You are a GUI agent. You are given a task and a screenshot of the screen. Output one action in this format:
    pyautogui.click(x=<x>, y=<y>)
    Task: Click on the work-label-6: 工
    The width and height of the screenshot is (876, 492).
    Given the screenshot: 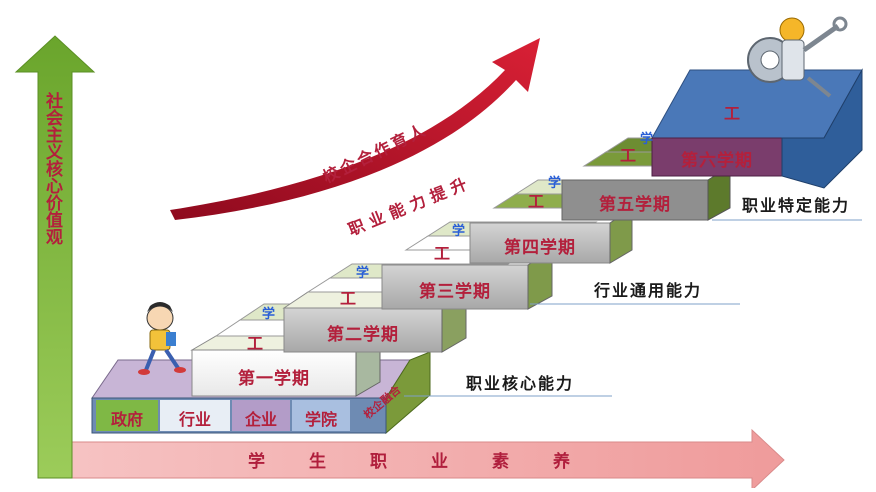 What is the action you would take?
    pyautogui.click(x=732, y=113)
    